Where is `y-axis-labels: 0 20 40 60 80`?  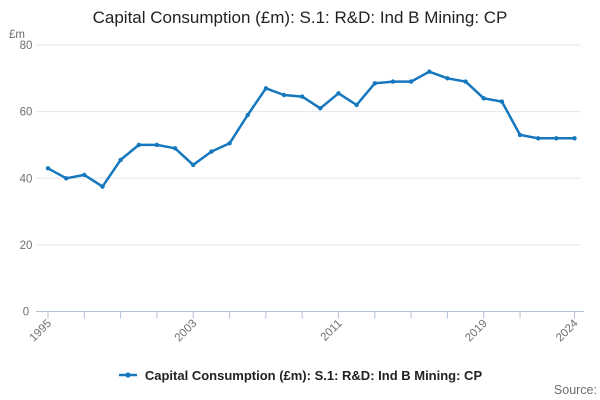 y-axis-labels: 0 20 40 60 80 is located at coordinates (26, 179).